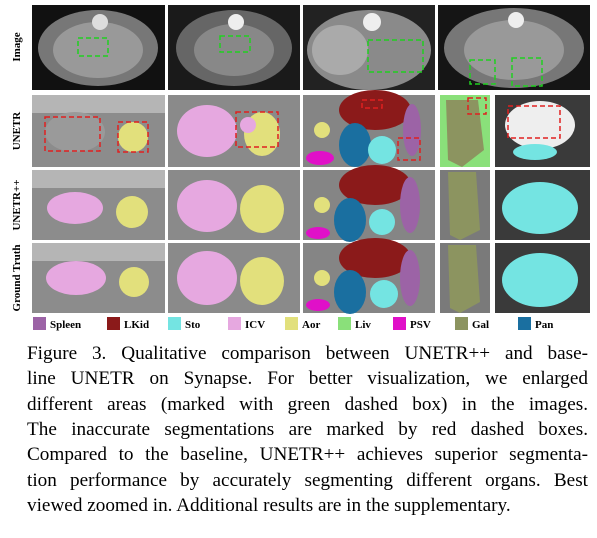 Image resolution: width=597 pixels, height=538 pixels. What do you see at coordinates (544, 325) in the screenshot?
I see `legend-label: Pan` at bounding box center [544, 325].